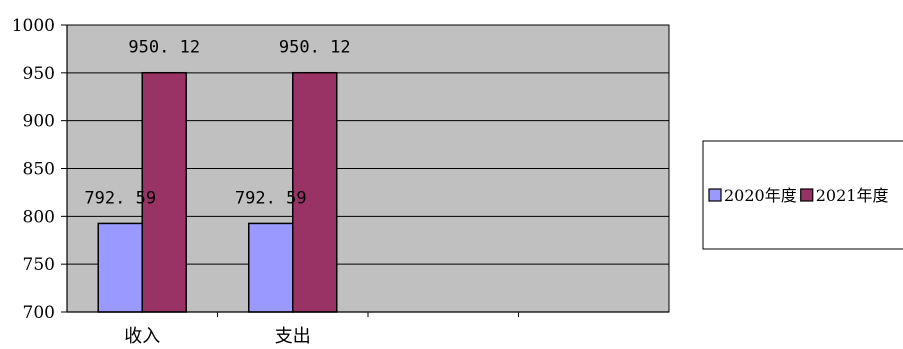 The width and height of the screenshot is (903, 349). I want to click on y-tick-label: 850, so click(39, 170).